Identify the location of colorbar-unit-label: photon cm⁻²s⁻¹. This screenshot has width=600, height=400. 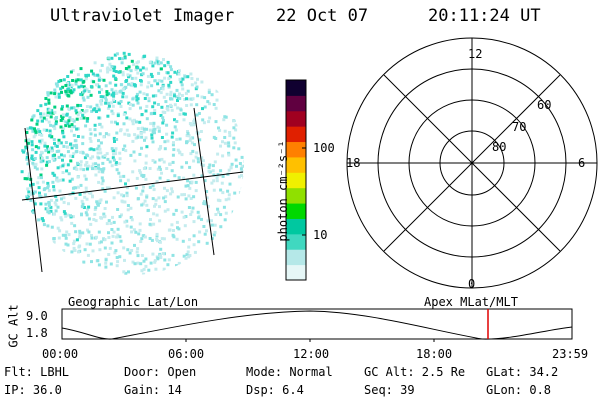
(283, 191).